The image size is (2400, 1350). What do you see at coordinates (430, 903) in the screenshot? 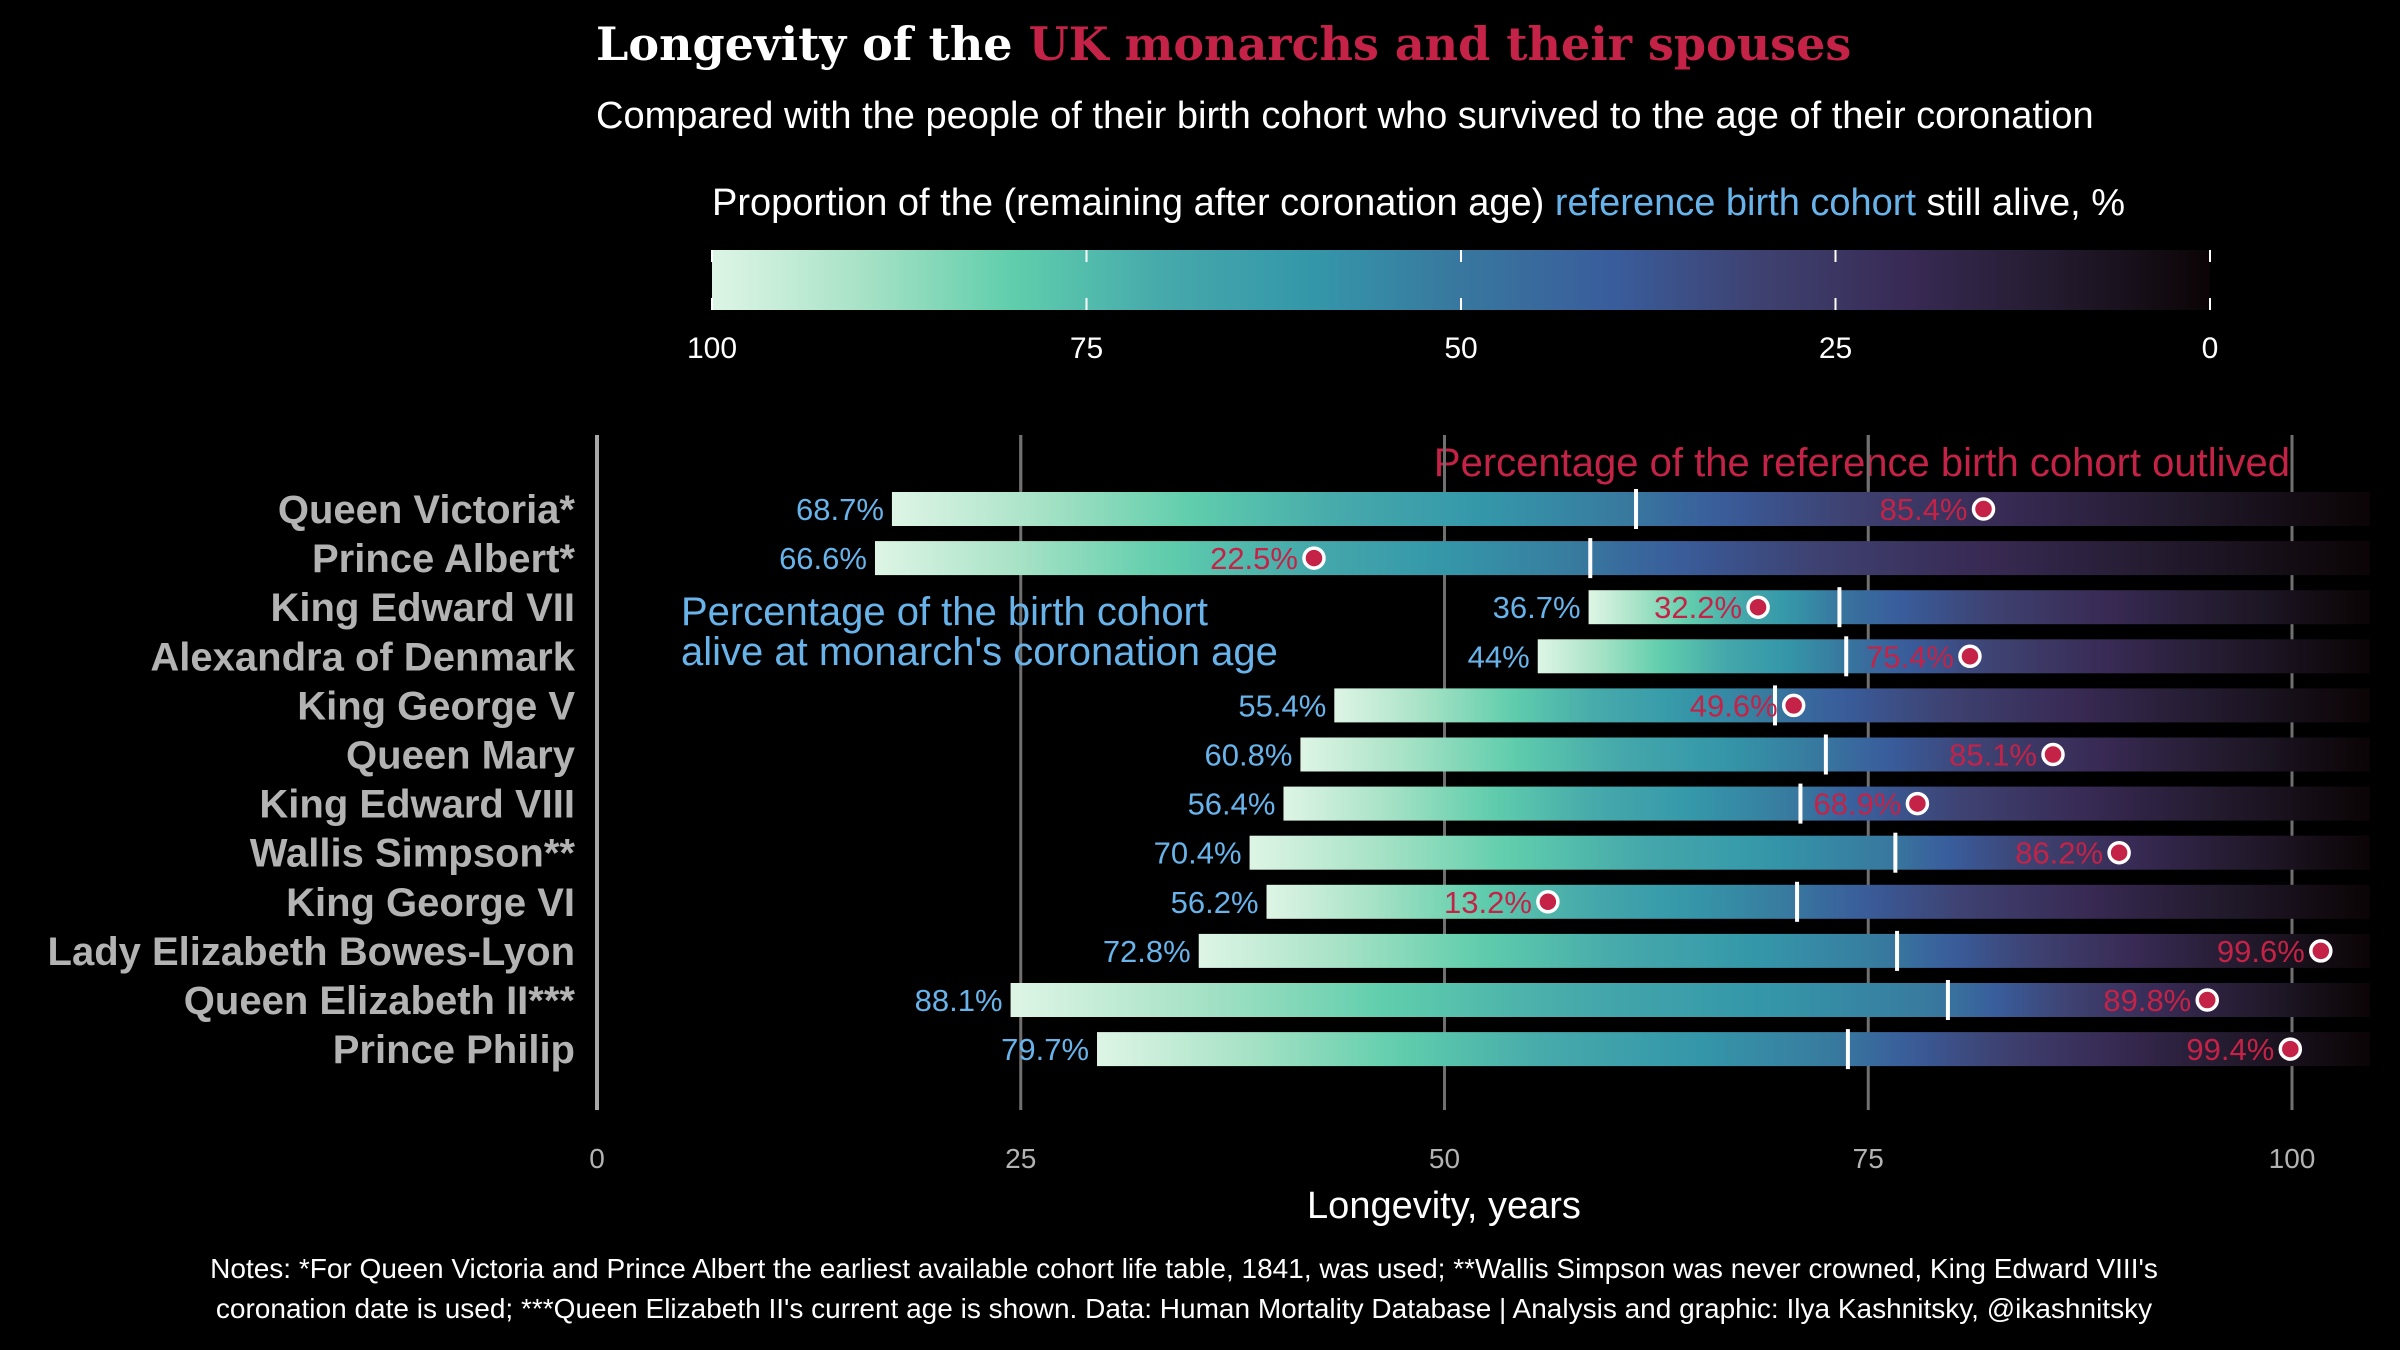
I see `row-label: King George VI` at bounding box center [430, 903].